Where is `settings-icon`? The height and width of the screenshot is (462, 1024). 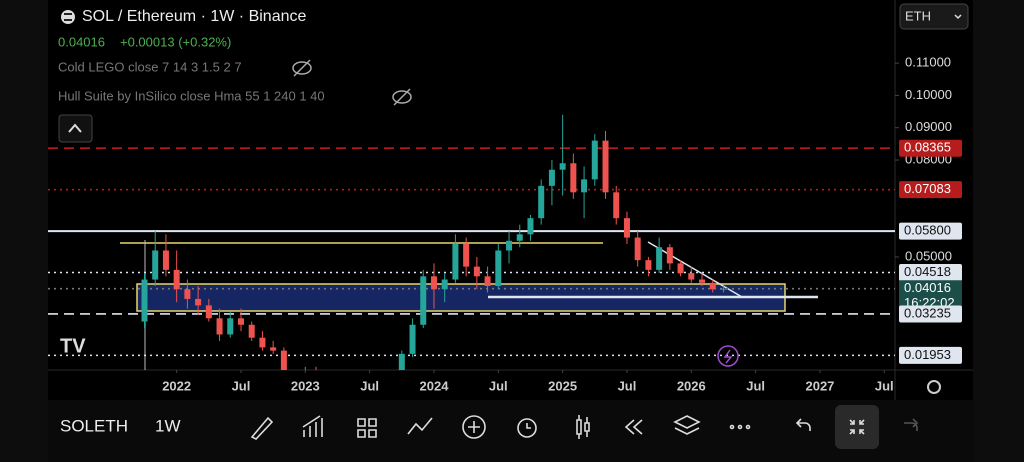
settings-icon is located at coordinates (934, 387).